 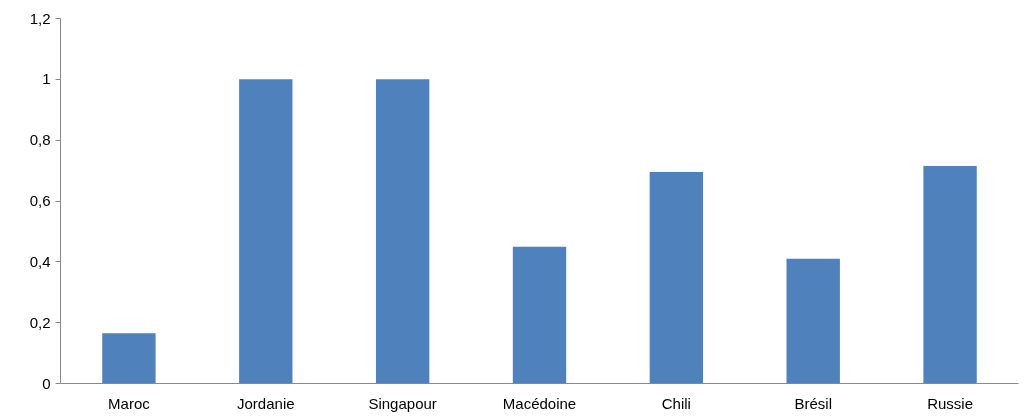 I want to click on x-tick-label: Brésil, so click(x=813, y=403).